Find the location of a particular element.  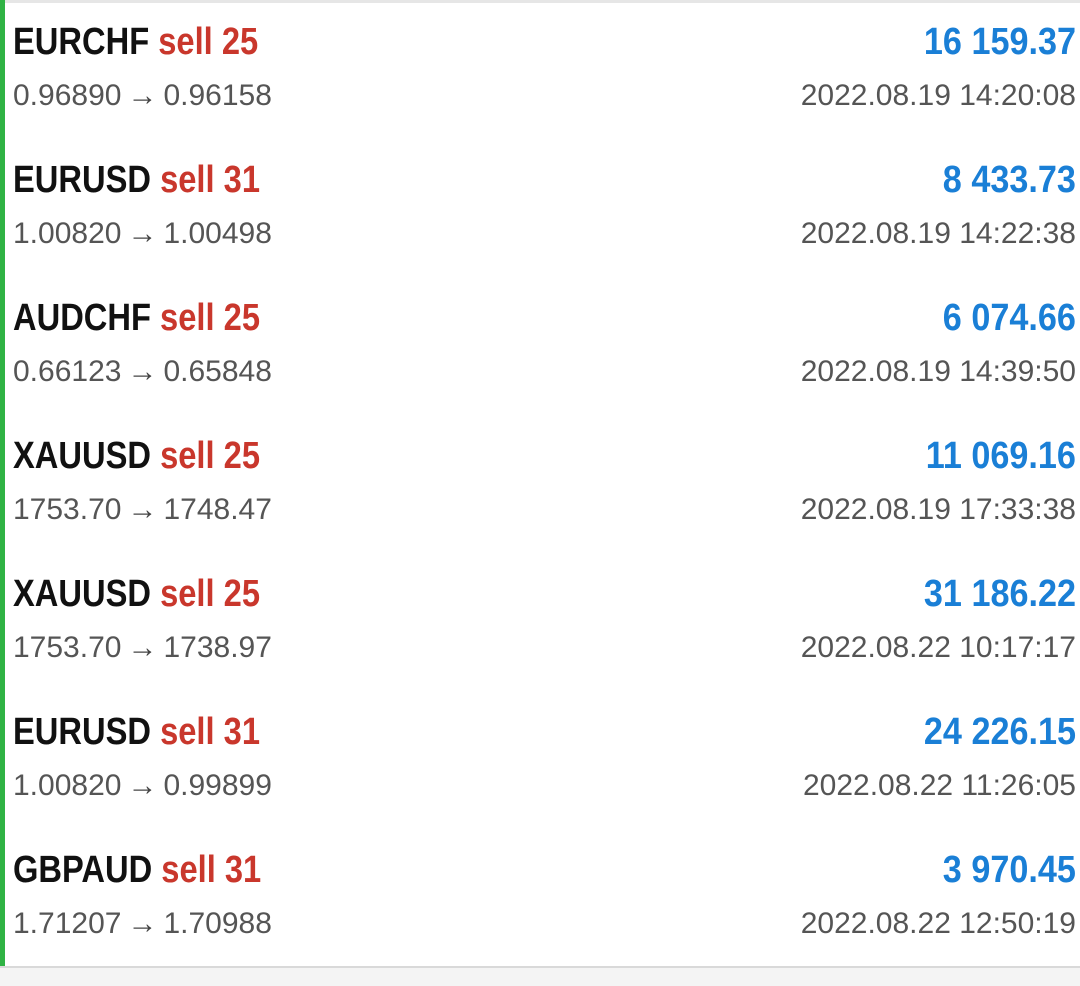

top-divider is located at coordinates (540, 1).